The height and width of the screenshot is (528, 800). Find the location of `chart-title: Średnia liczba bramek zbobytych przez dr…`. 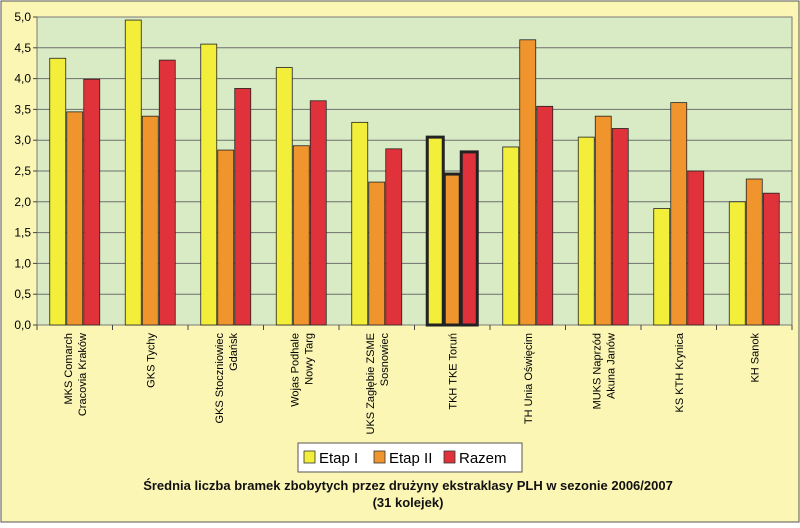

chart-title: Średnia liczba bramek zbobytych przez dr… is located at coordinates (408, 485).